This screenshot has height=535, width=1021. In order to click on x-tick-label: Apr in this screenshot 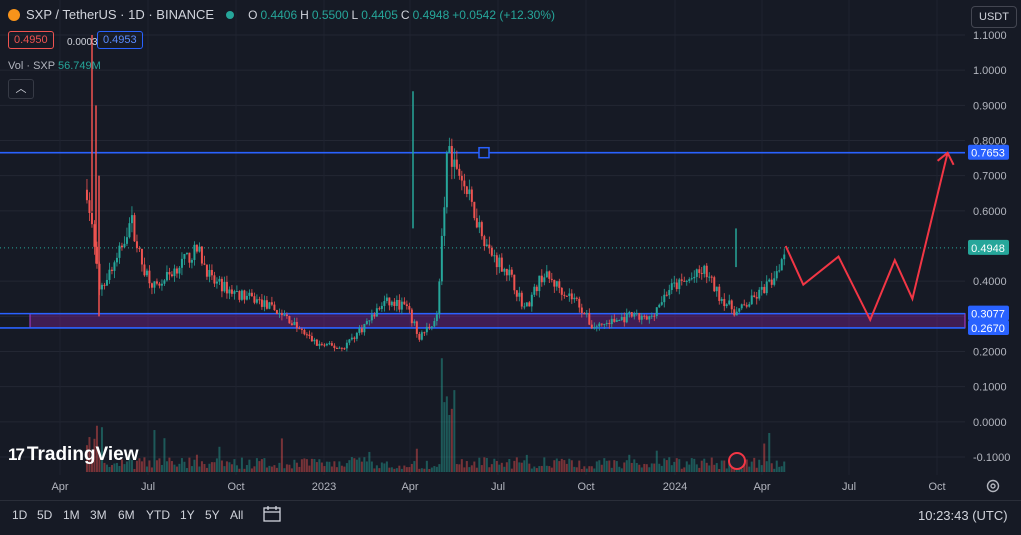, I will do `click(59, 487)`.